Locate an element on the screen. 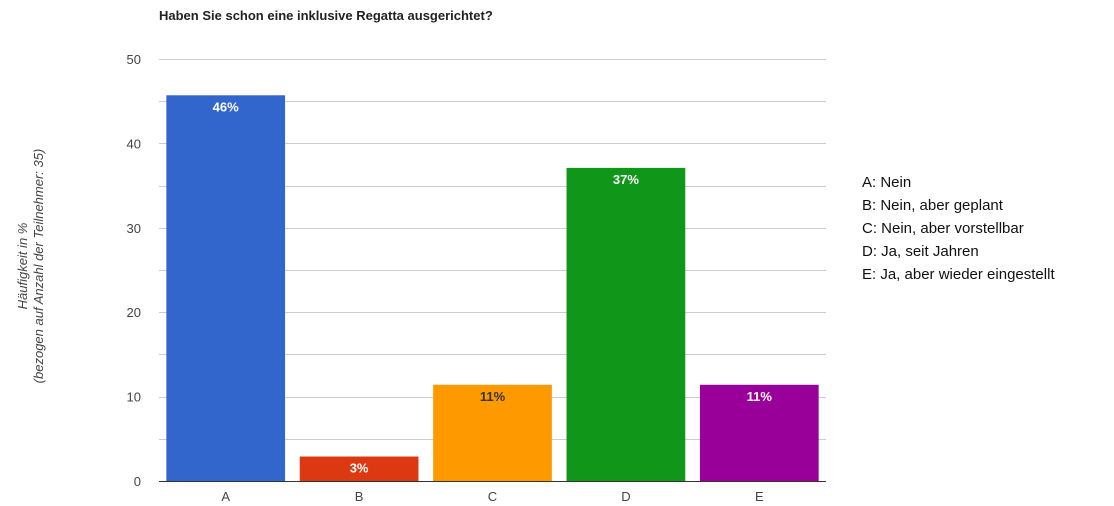 The image size is (1114, 506). x-tick-label-b: B is located at coordinates (359, 496).